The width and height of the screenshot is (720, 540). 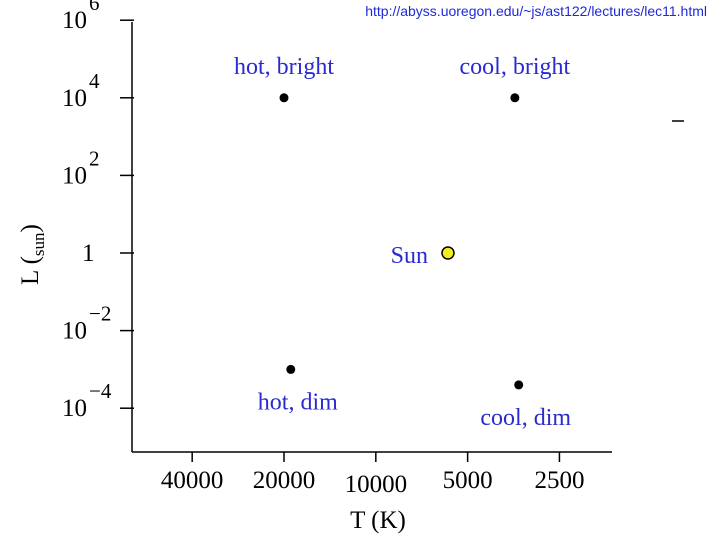 I want to click on svg-text: L (sun), so click(x=32, y=254).